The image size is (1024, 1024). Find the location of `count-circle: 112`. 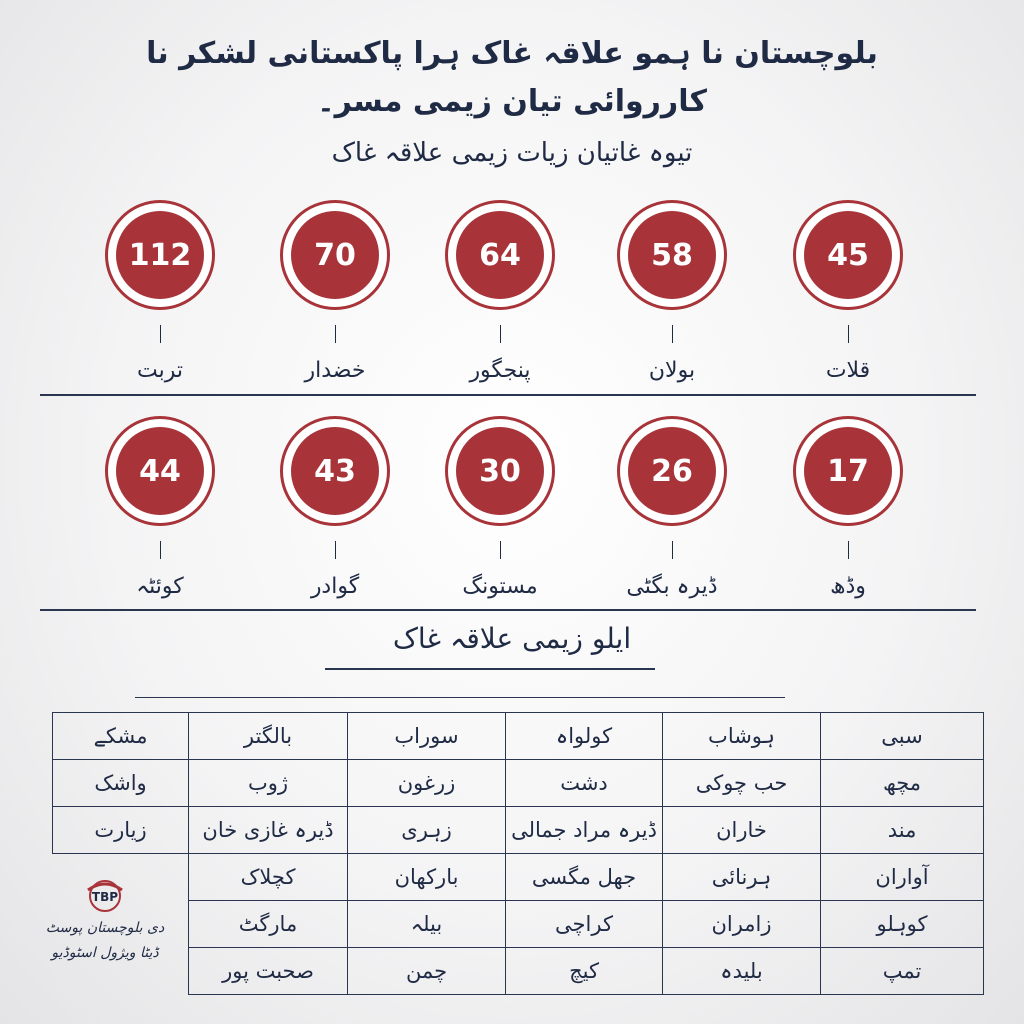

count-circle: 112 is located at coordinates (160, 255).